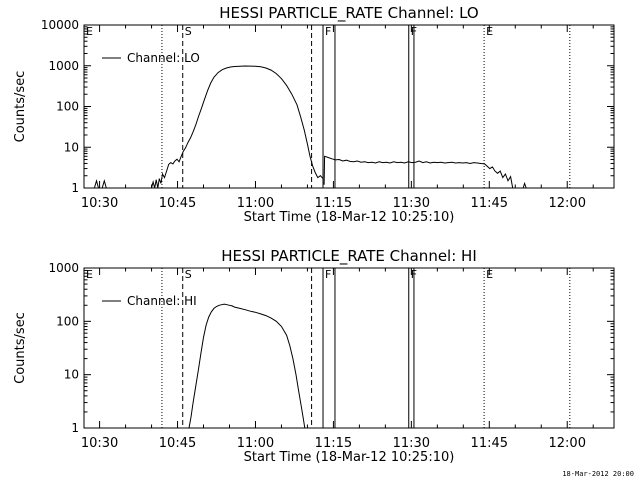 The image size is (640, 480). What do you see at coordinates (598, 474) in the screenshot?
I see `footer-timestamp: 18-Mar-2012 20:00` at bounding box center [598, 474].